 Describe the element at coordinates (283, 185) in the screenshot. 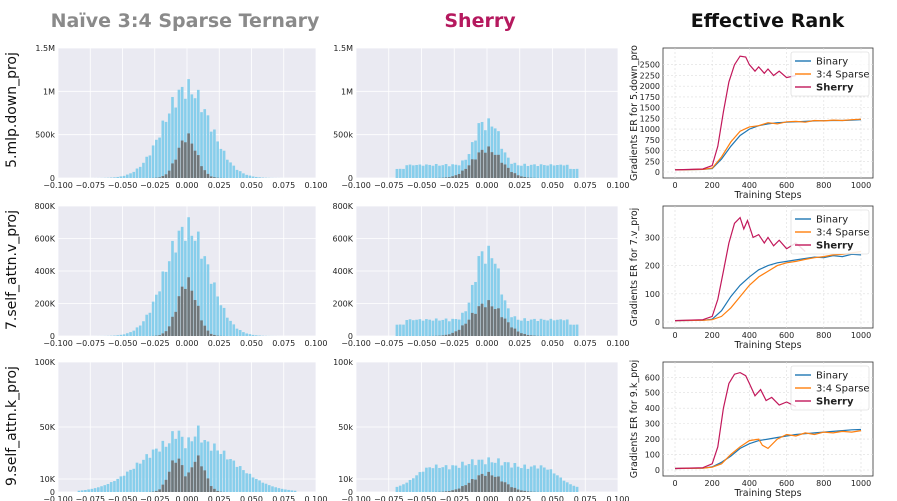

I see `x-tick-label: 0.075` at that location.